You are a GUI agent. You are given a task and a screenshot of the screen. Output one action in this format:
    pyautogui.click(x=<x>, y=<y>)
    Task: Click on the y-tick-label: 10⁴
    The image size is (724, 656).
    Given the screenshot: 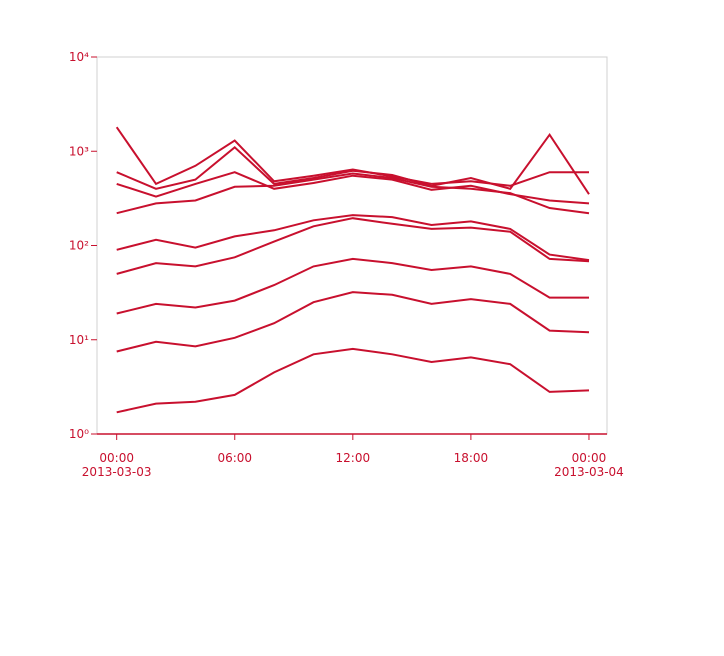 What is the action you would take?
    pyautogui.click(x=79, y=57)
    